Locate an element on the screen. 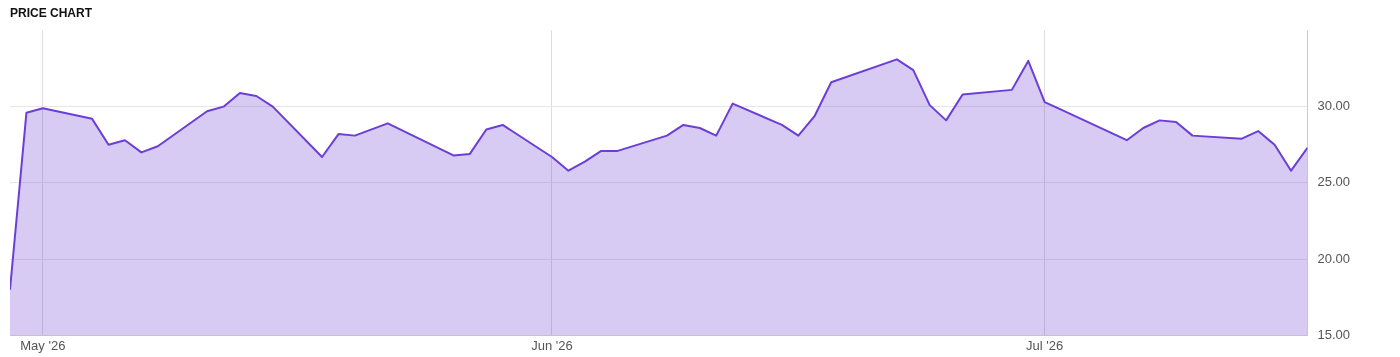 The width and height of the screenshot is (1400, 357). y-tick-label: 25.00 is located at coordinates (1334, 182).